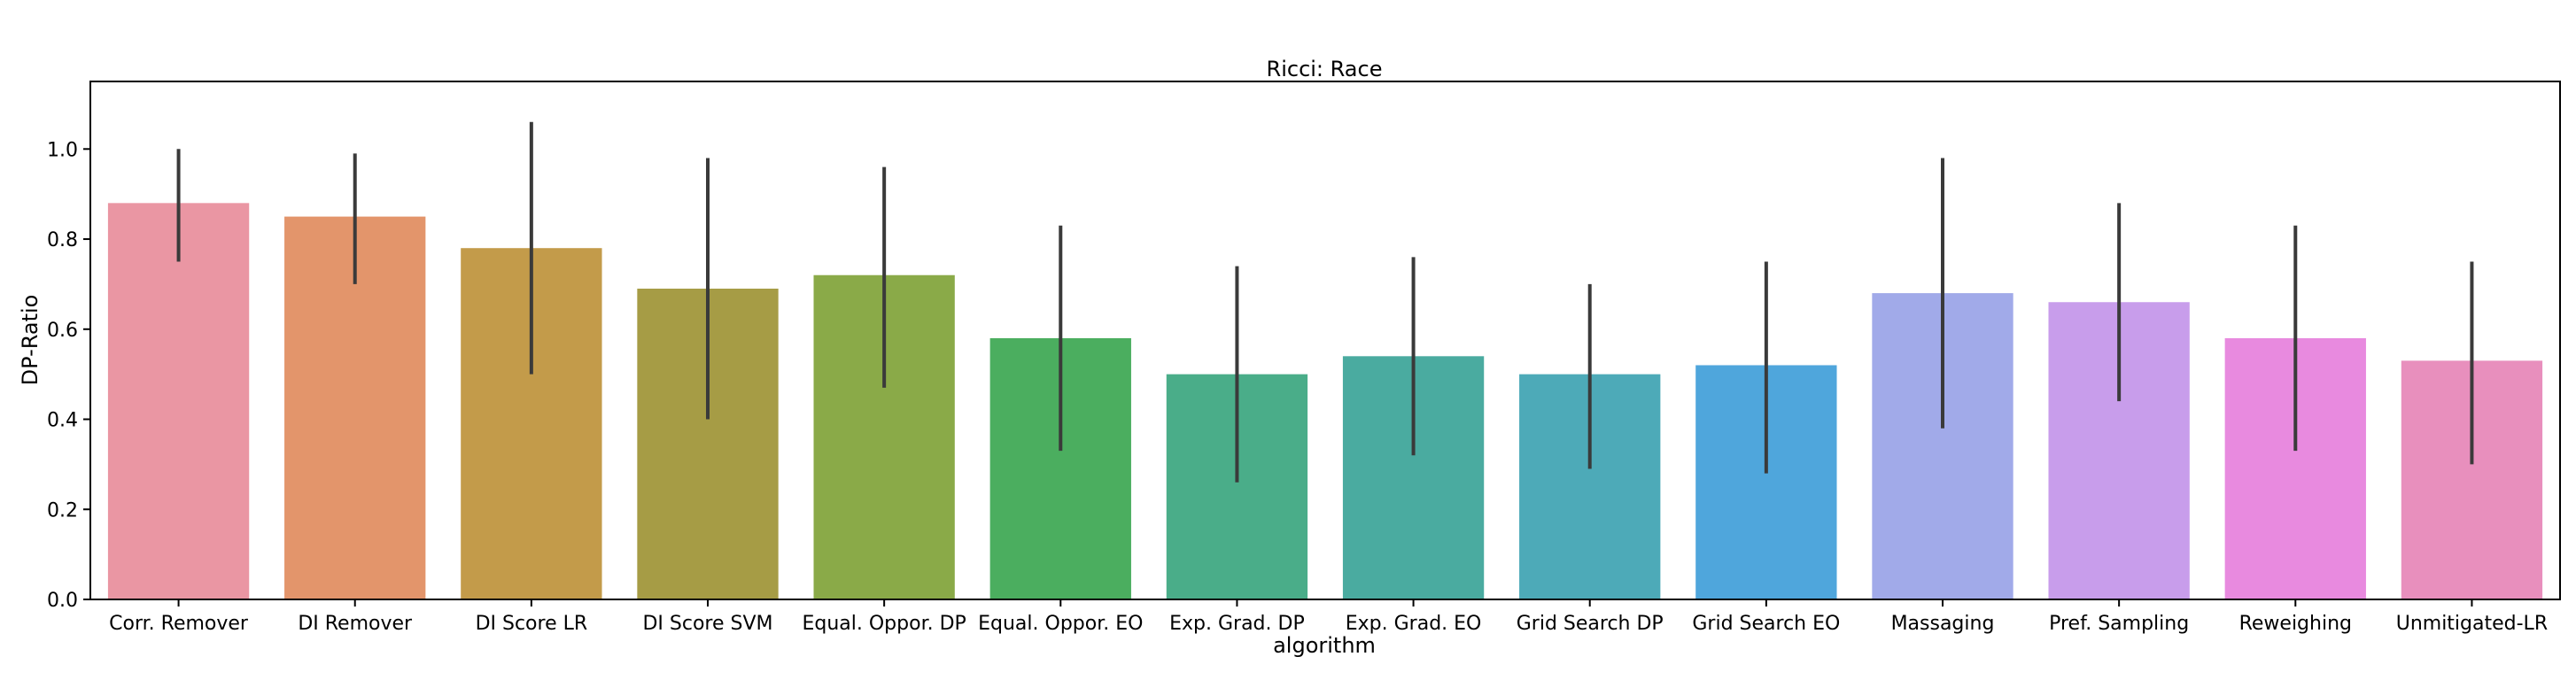  Describe the element at coordinates (355, 624) in the screenshot. I see `x-tick-label: DI Remover` at that location.